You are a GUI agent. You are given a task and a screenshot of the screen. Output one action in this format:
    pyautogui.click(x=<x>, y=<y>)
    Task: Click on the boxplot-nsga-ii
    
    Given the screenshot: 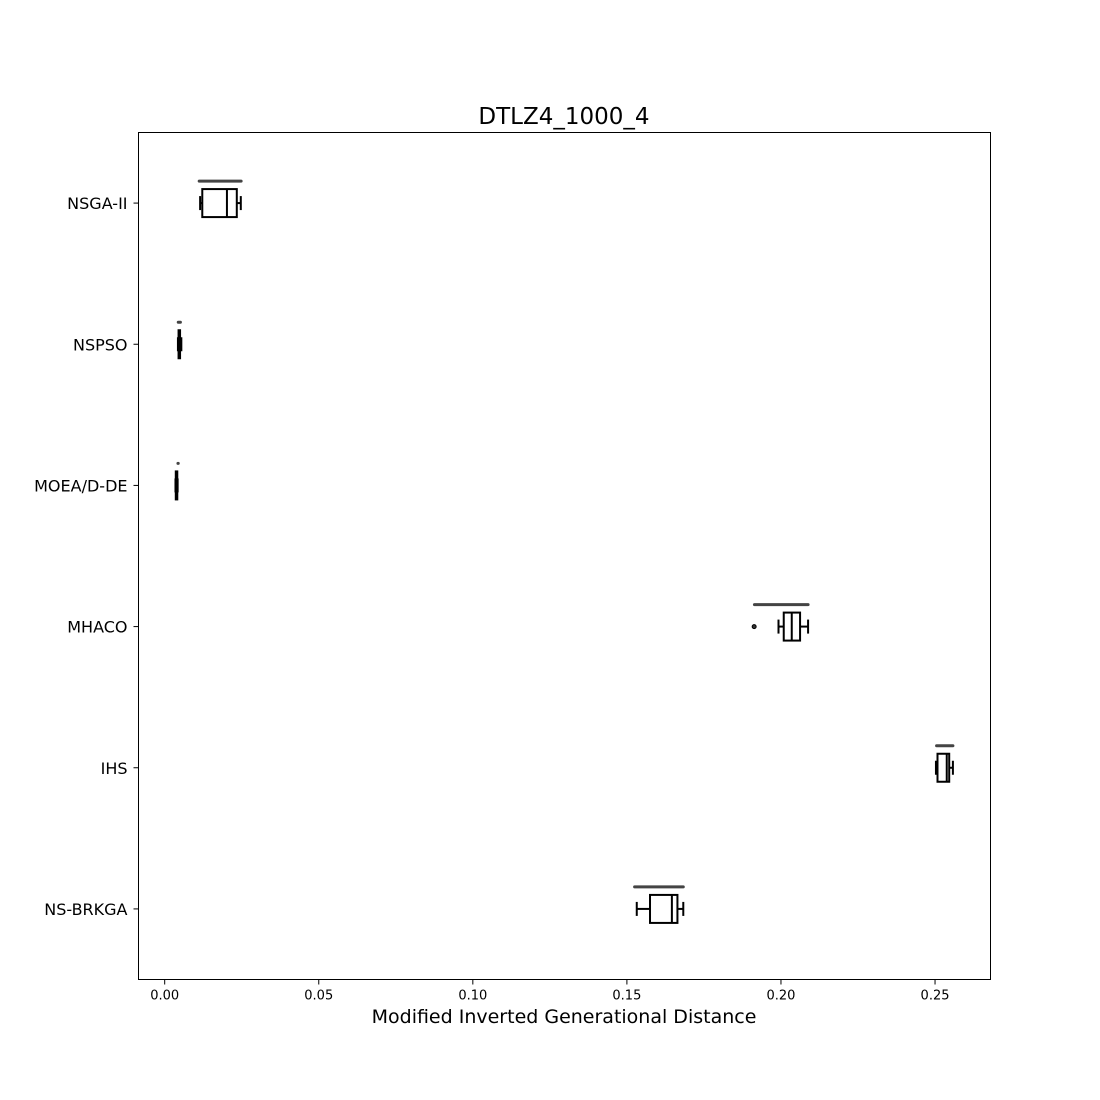 What is the action you would take?
    pyautogui.click(x=220, y=199)
    